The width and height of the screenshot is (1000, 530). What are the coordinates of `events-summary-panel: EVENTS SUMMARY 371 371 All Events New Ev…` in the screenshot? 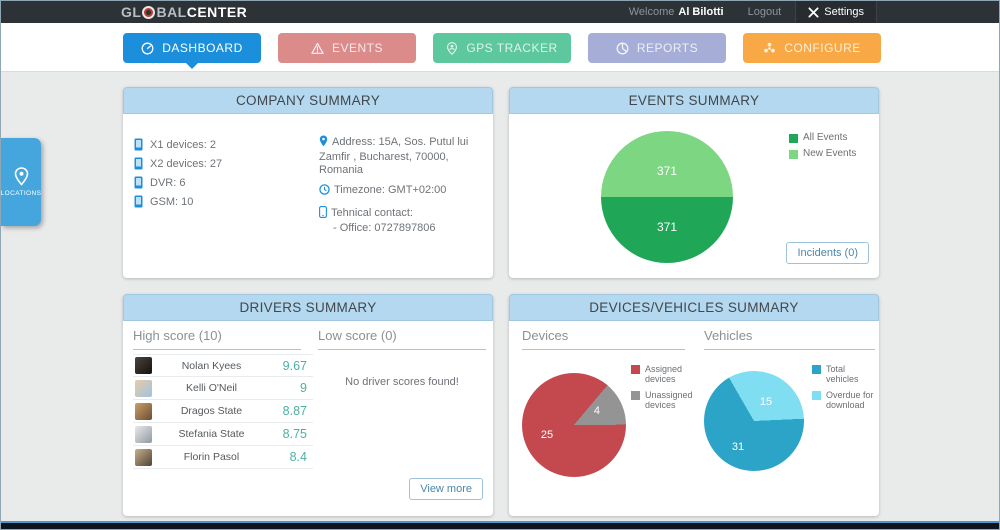 It's located at (694, 182).